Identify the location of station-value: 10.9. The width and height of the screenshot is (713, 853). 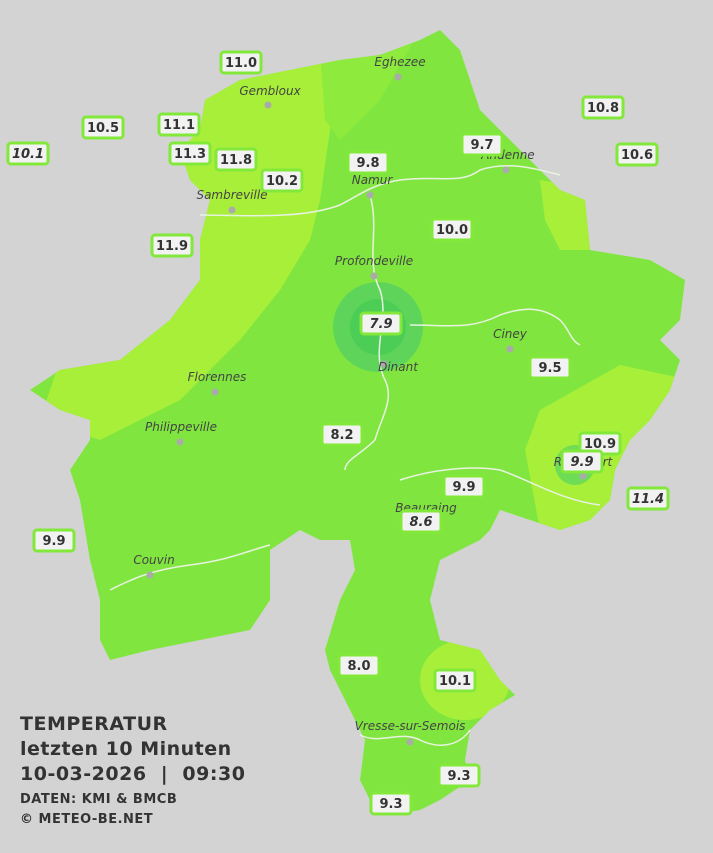
(600, 444).